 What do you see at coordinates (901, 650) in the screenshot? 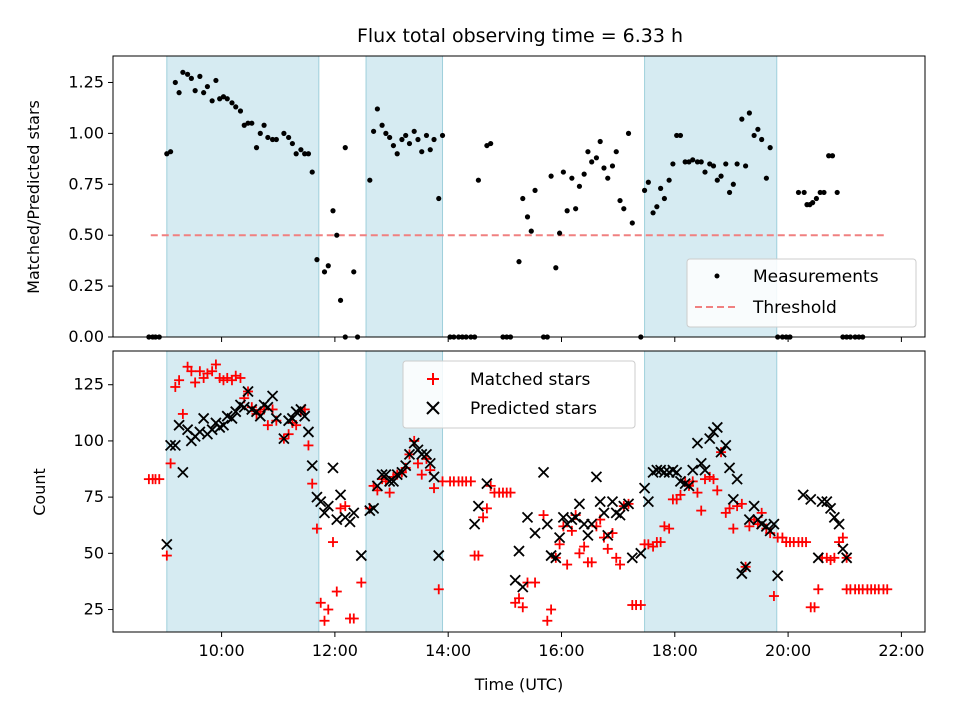
I see `x-tick-label: 22:00` at bounding box center [901, 650].